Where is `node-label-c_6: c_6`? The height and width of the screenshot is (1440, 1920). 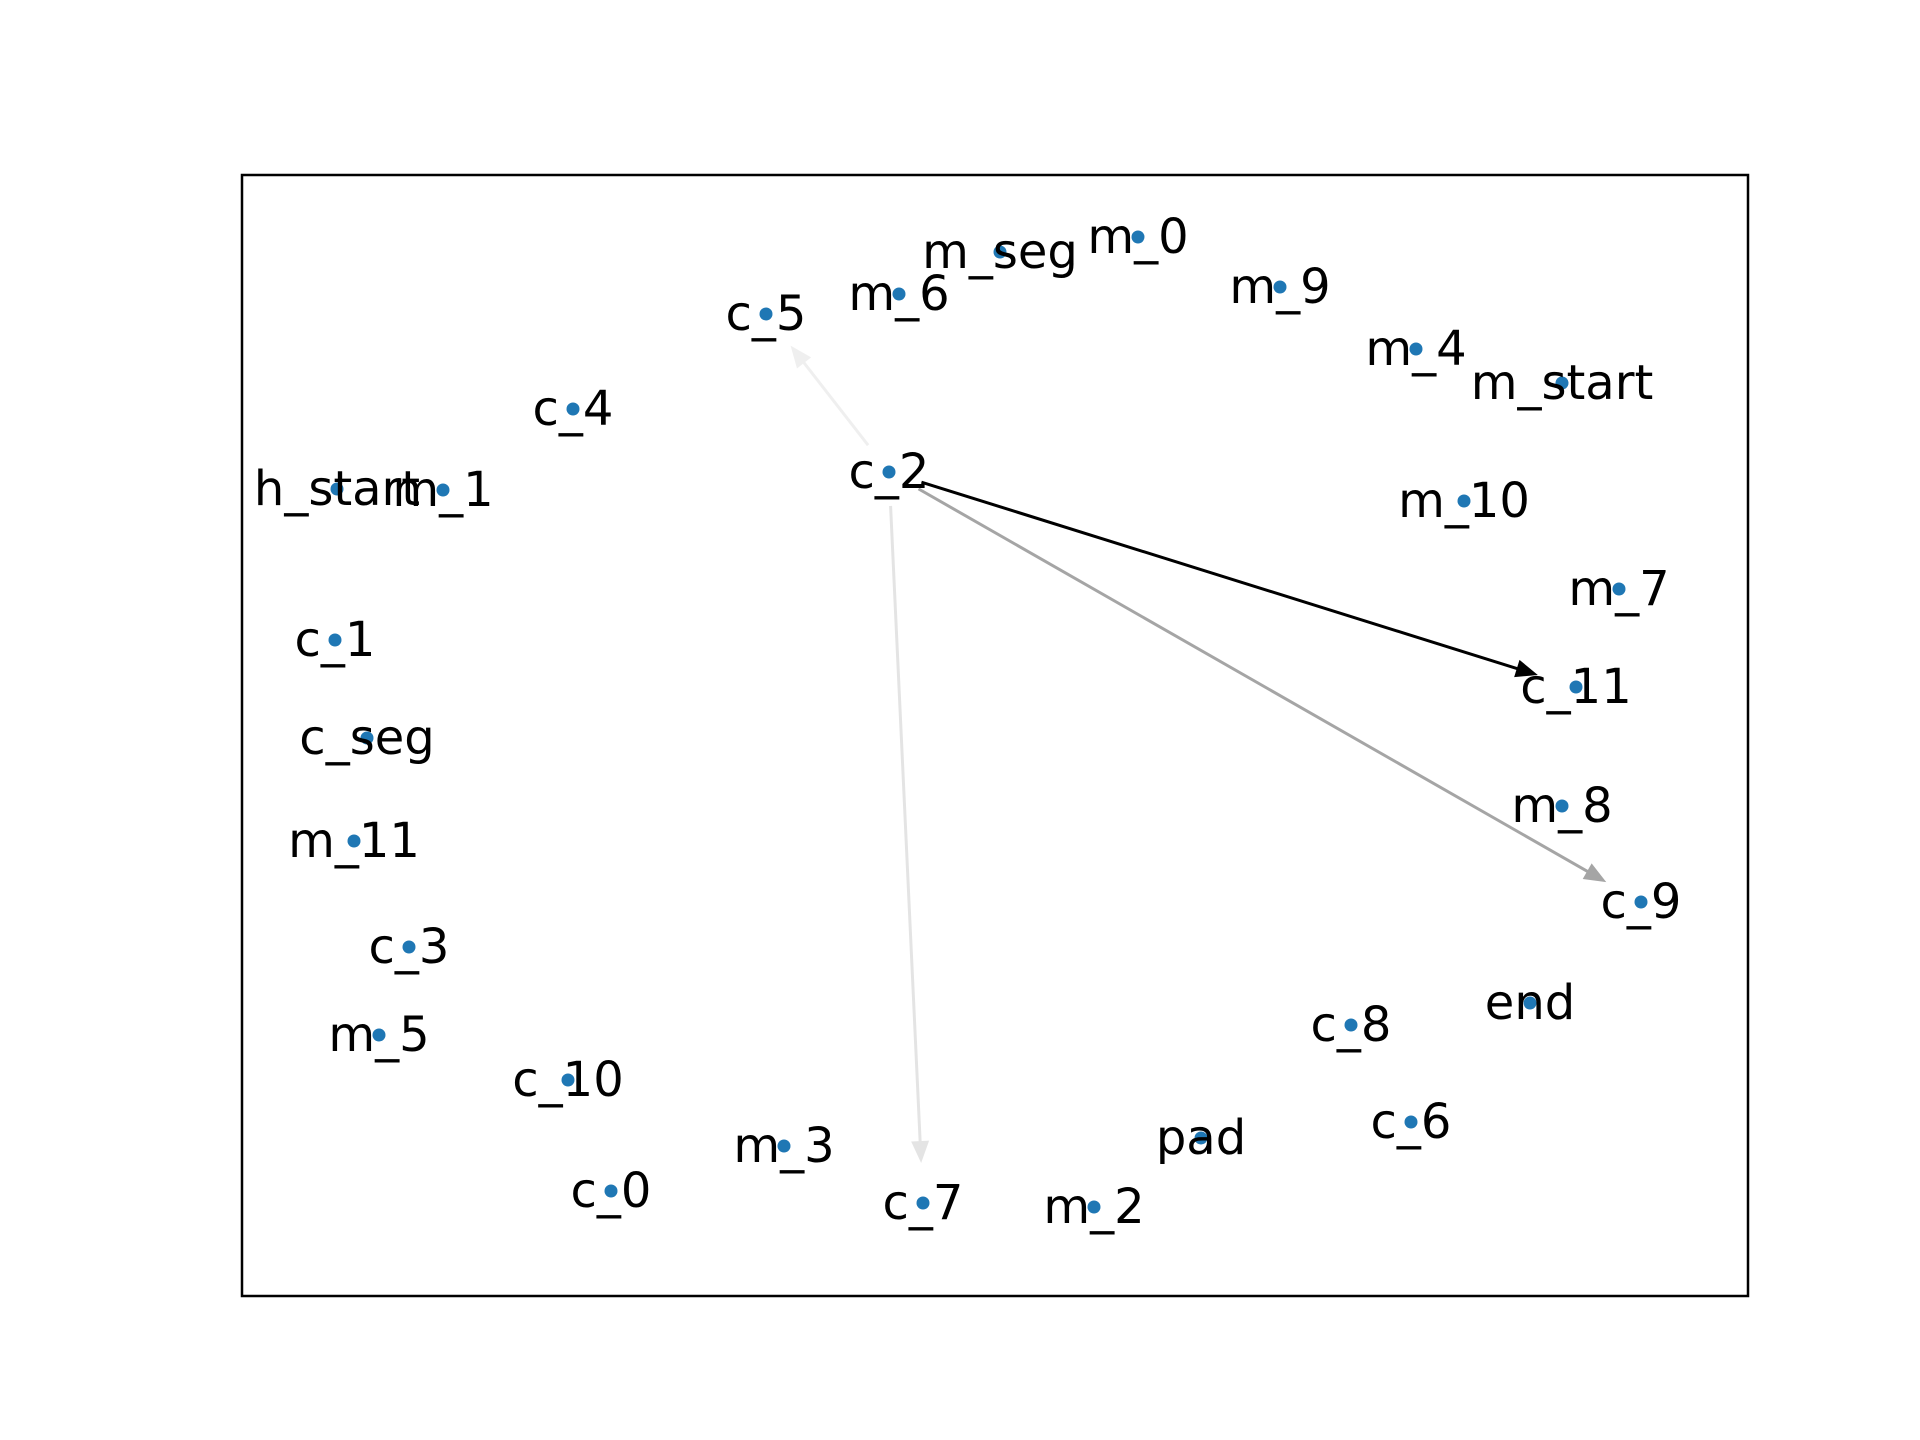 node-label-c_6: c_6 is located at coordinates (1411, 1122).